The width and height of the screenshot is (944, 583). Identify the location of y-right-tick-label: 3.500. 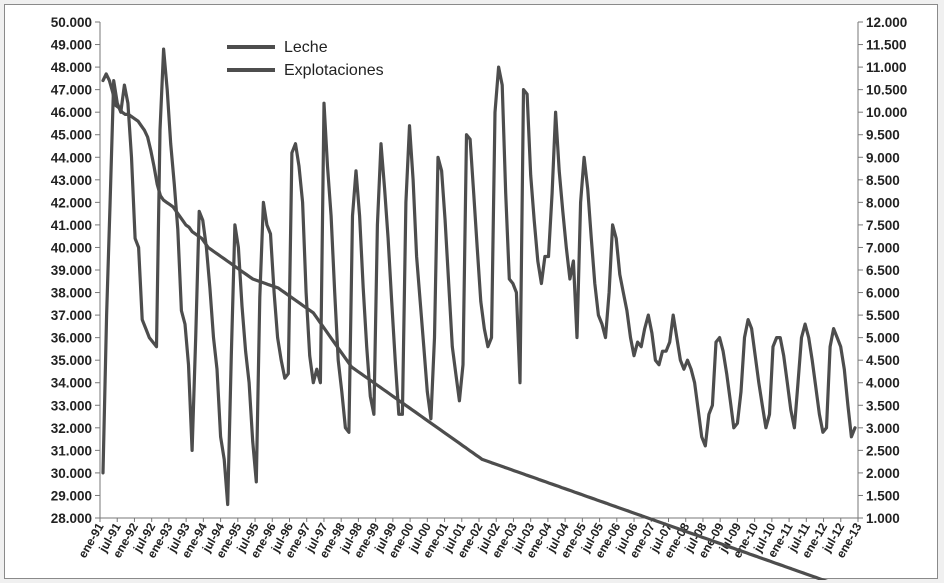
(883, 405).